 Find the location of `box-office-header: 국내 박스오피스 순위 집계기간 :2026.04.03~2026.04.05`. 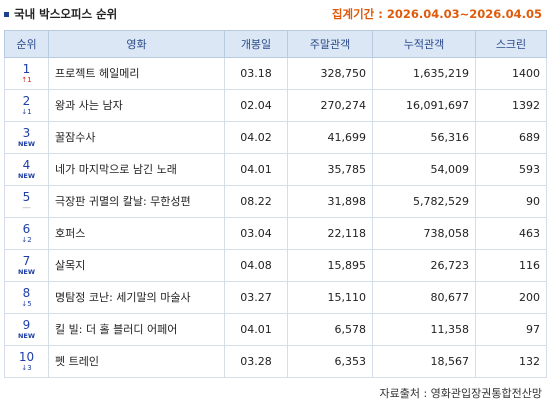

box-office-header: 국내 박스오피스 순위 집계기간 :2026.04.03~2026.04.05 is located at coordinates (275, 14).